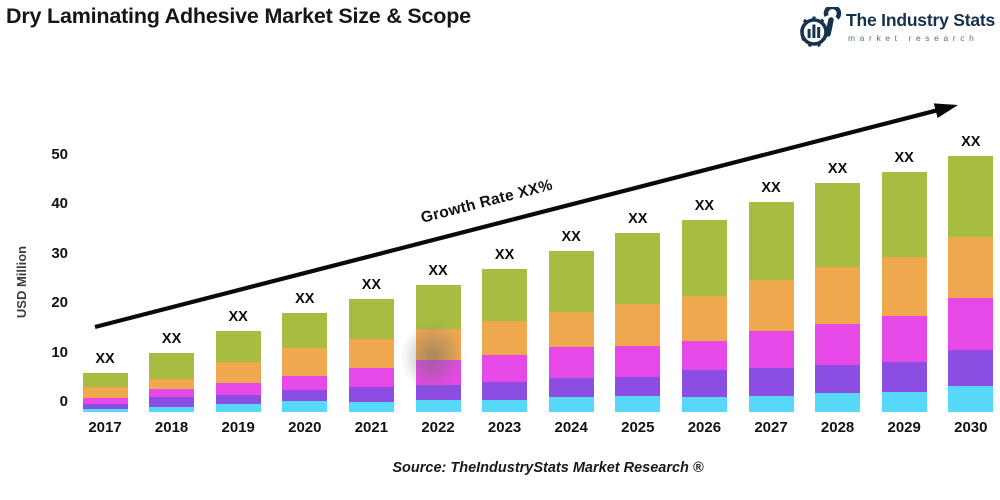  Describe the element at coordinates (638, 427) in the screenshot. I see `x-tick-label: 2025` at that location.